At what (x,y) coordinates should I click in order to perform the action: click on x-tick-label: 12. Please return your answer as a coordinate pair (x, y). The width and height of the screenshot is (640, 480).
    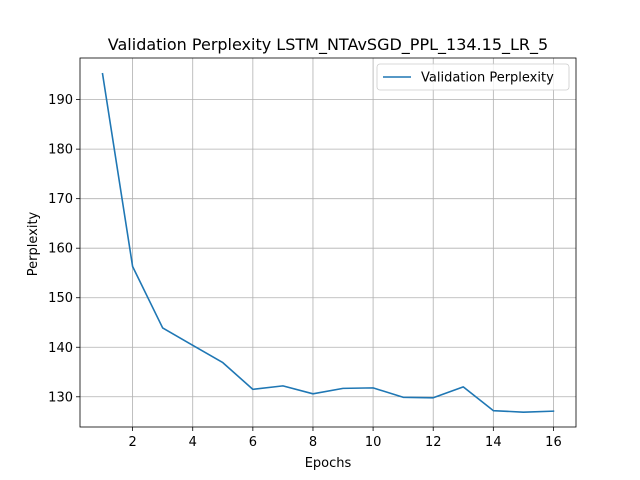
    Looking at the image, I should click on (433, 442).